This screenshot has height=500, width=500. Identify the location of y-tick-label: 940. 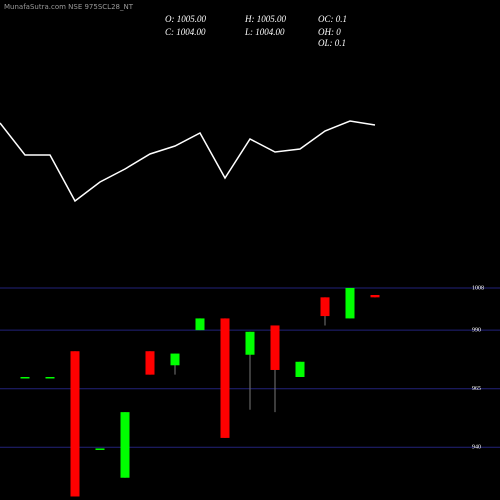
(476, 448).